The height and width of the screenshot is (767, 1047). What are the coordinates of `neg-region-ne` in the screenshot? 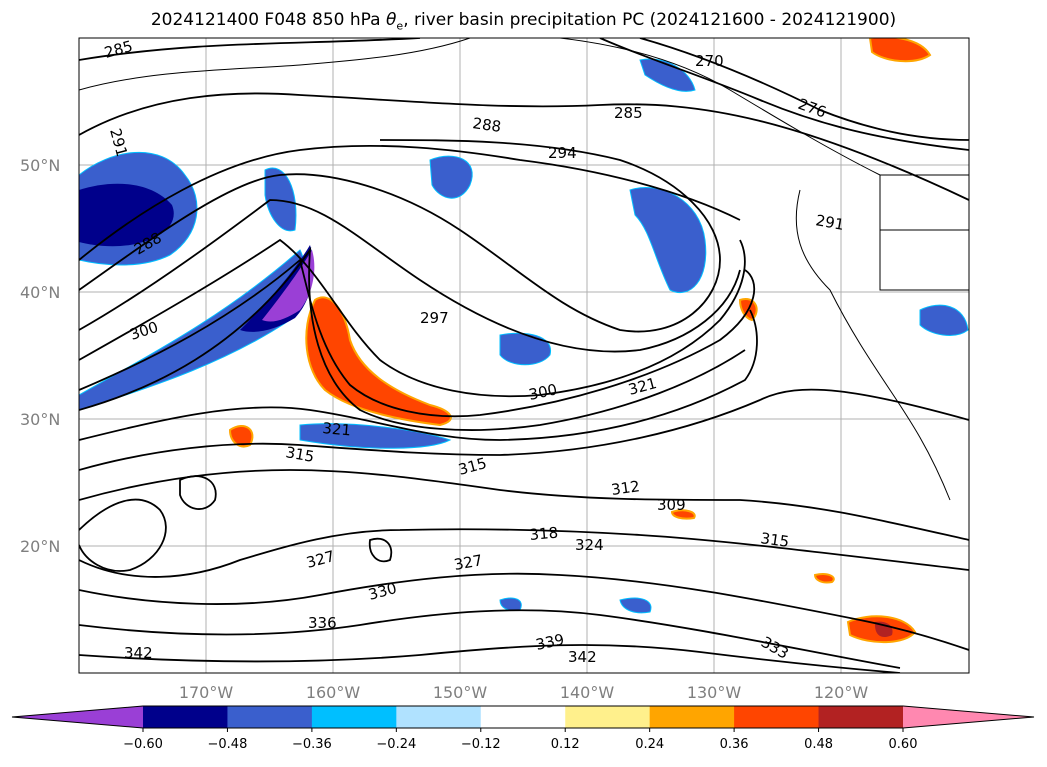 It's located at (668, 239).